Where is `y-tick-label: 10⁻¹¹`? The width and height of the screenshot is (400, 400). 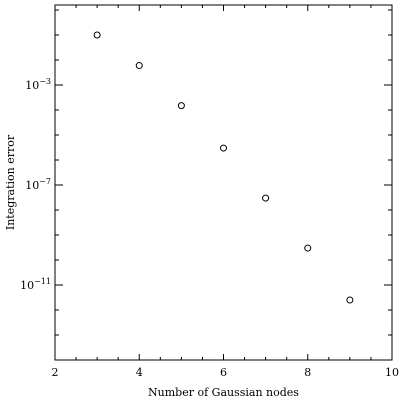
y-tick-label: 10⁻¹¹ is located at coordinates (35, 284).